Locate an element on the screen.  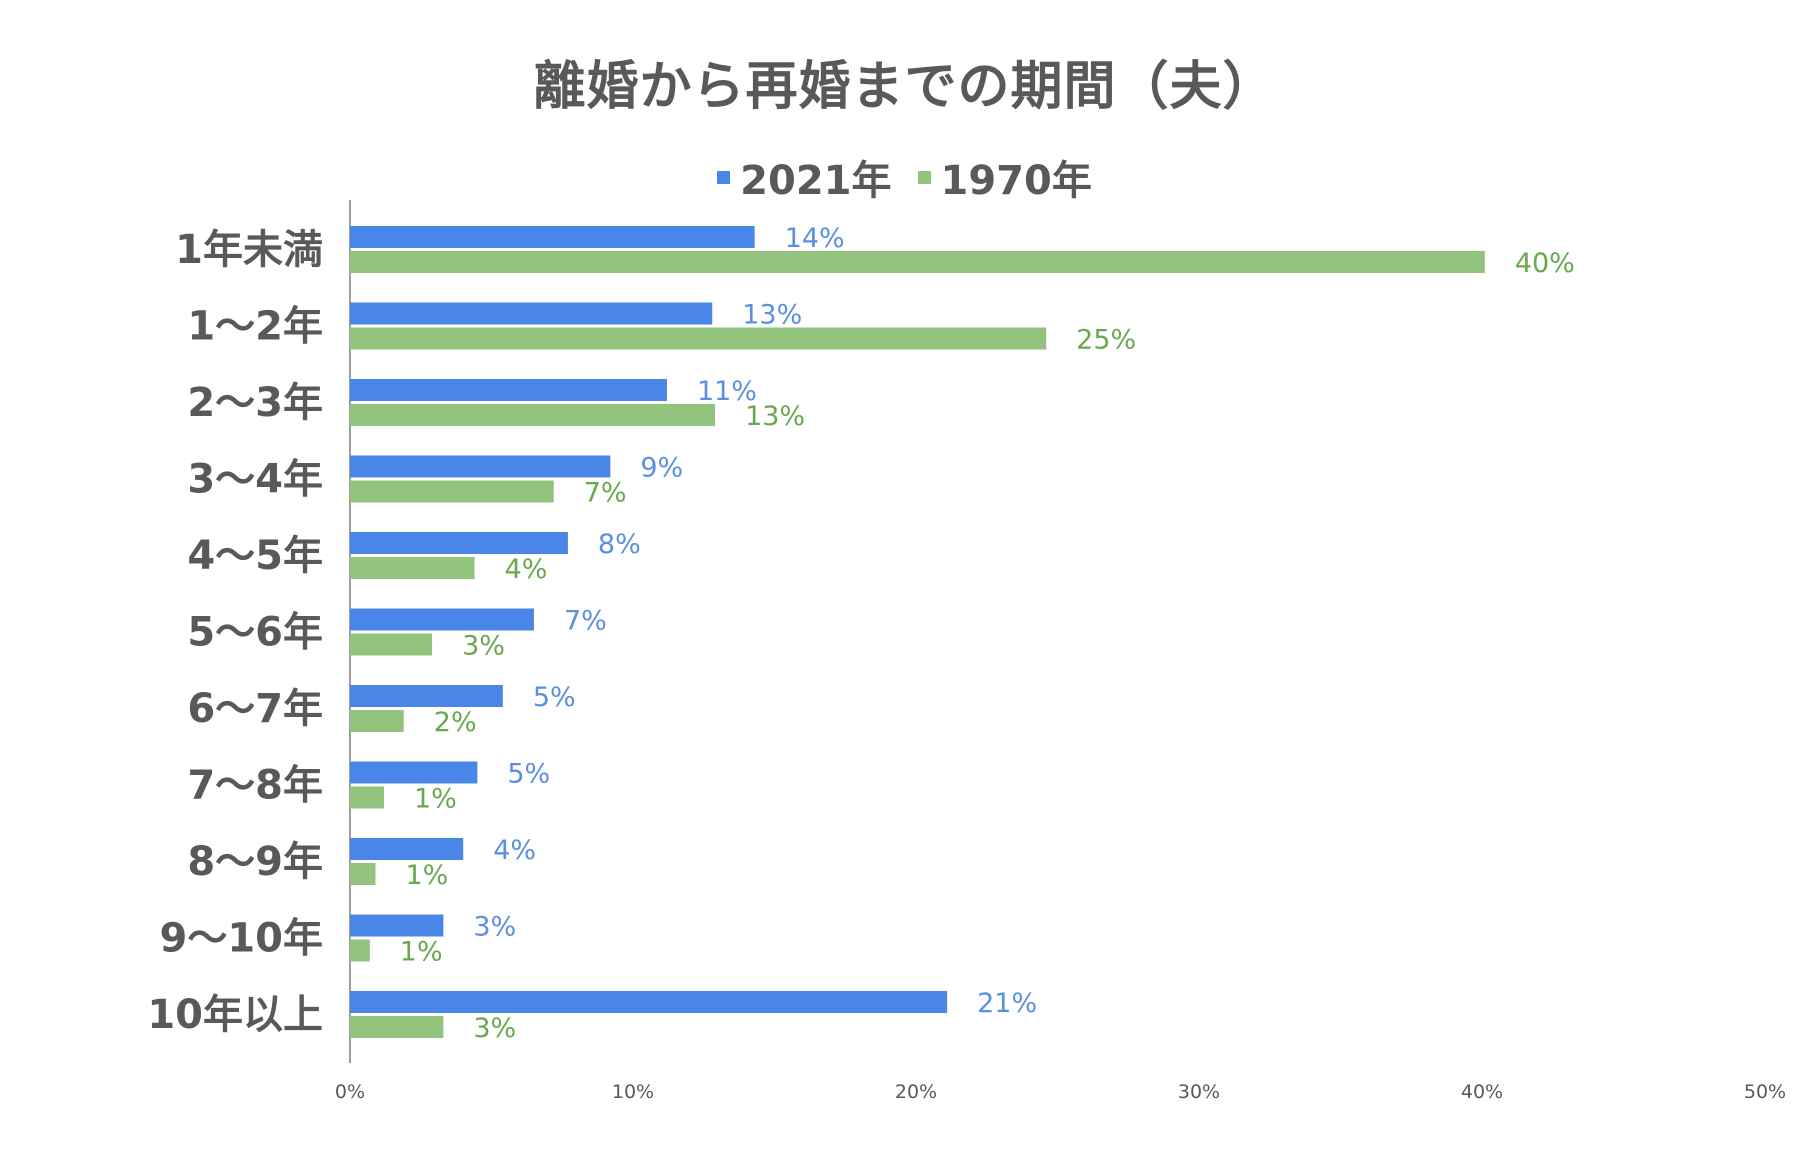
legend-label-1970: 1970年 is located at coordinates (1016, 181).